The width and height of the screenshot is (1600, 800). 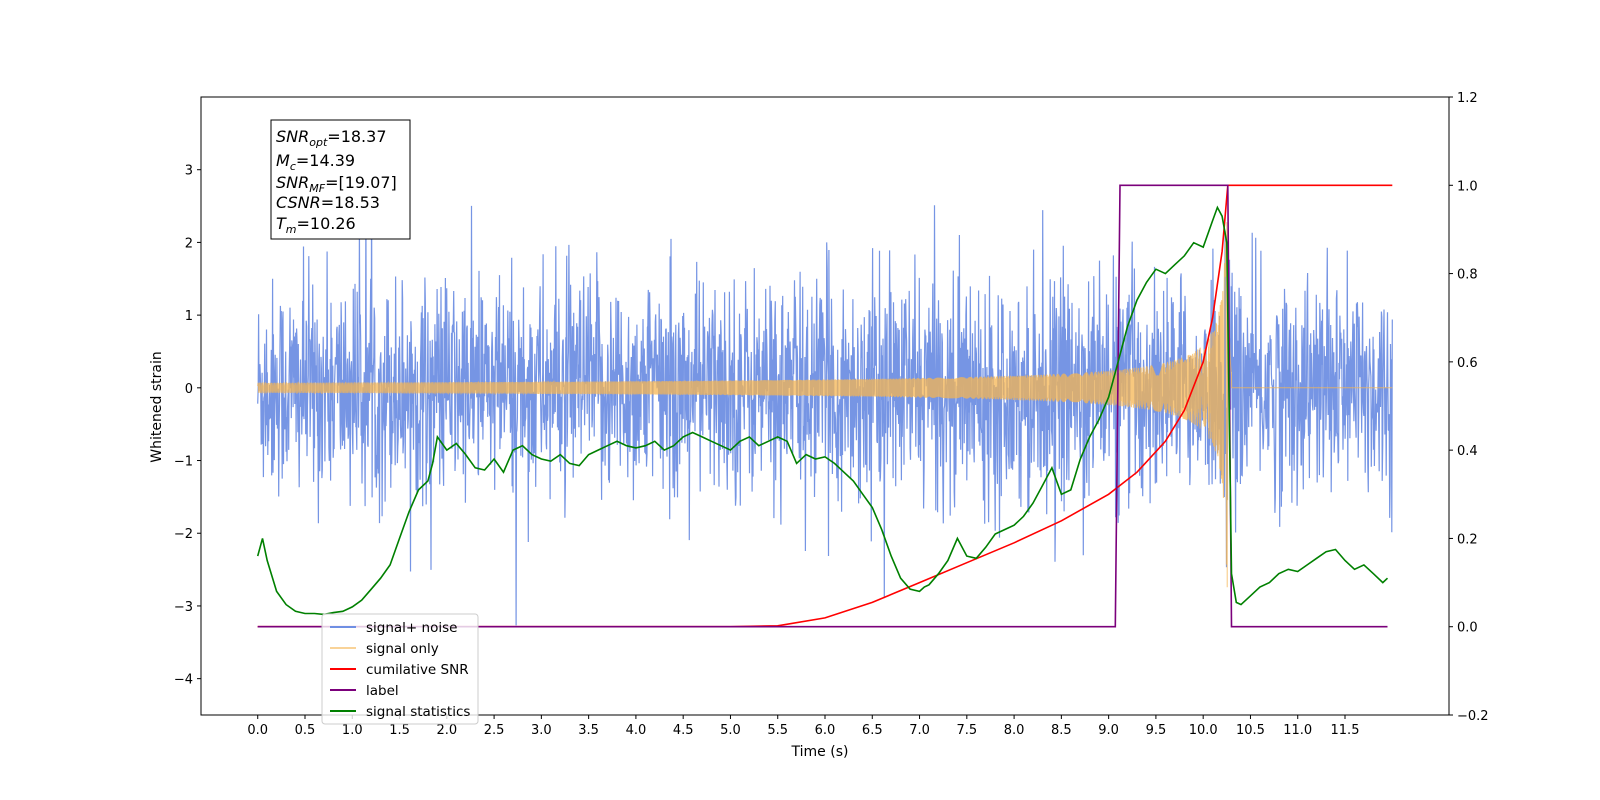 What do you see at coordinates (183, 534) in the screenshot?
I see `y-tick-label: −2` at bounding box center [183, 534].